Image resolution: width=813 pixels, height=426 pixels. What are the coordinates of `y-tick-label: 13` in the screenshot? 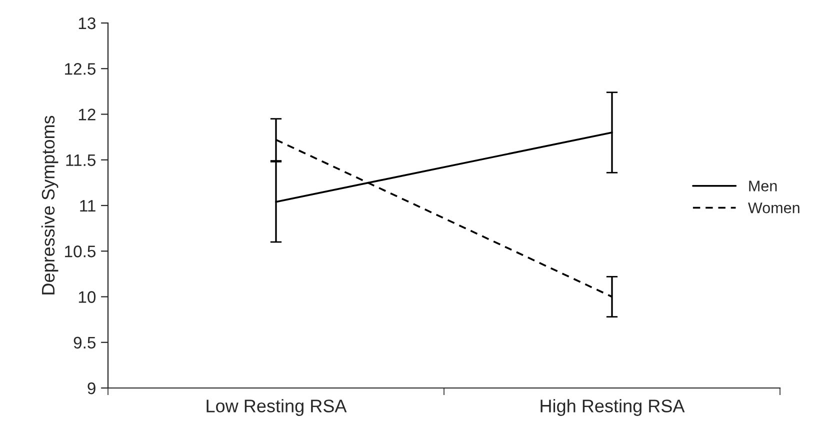 It's located at (87, 23).